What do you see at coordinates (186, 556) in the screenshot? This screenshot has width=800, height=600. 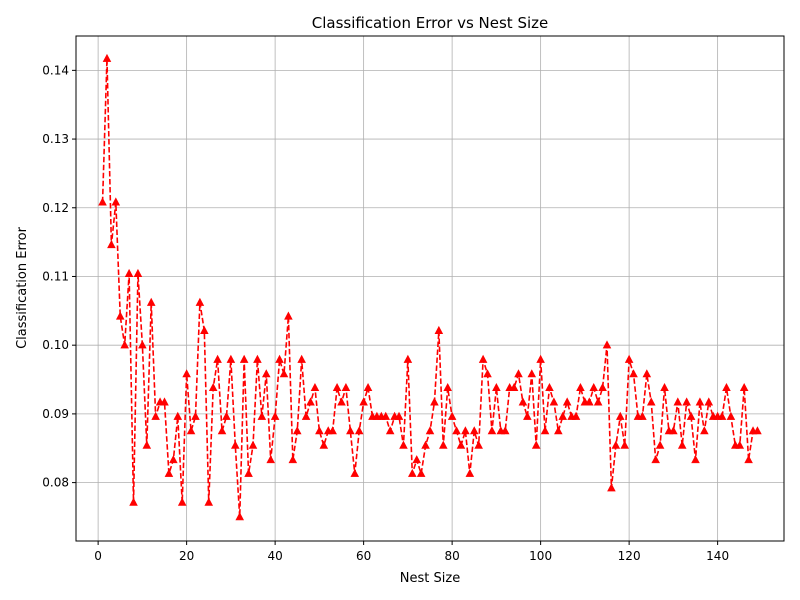 I see `x-tick-label: 20` at bounding box center [186, 556].